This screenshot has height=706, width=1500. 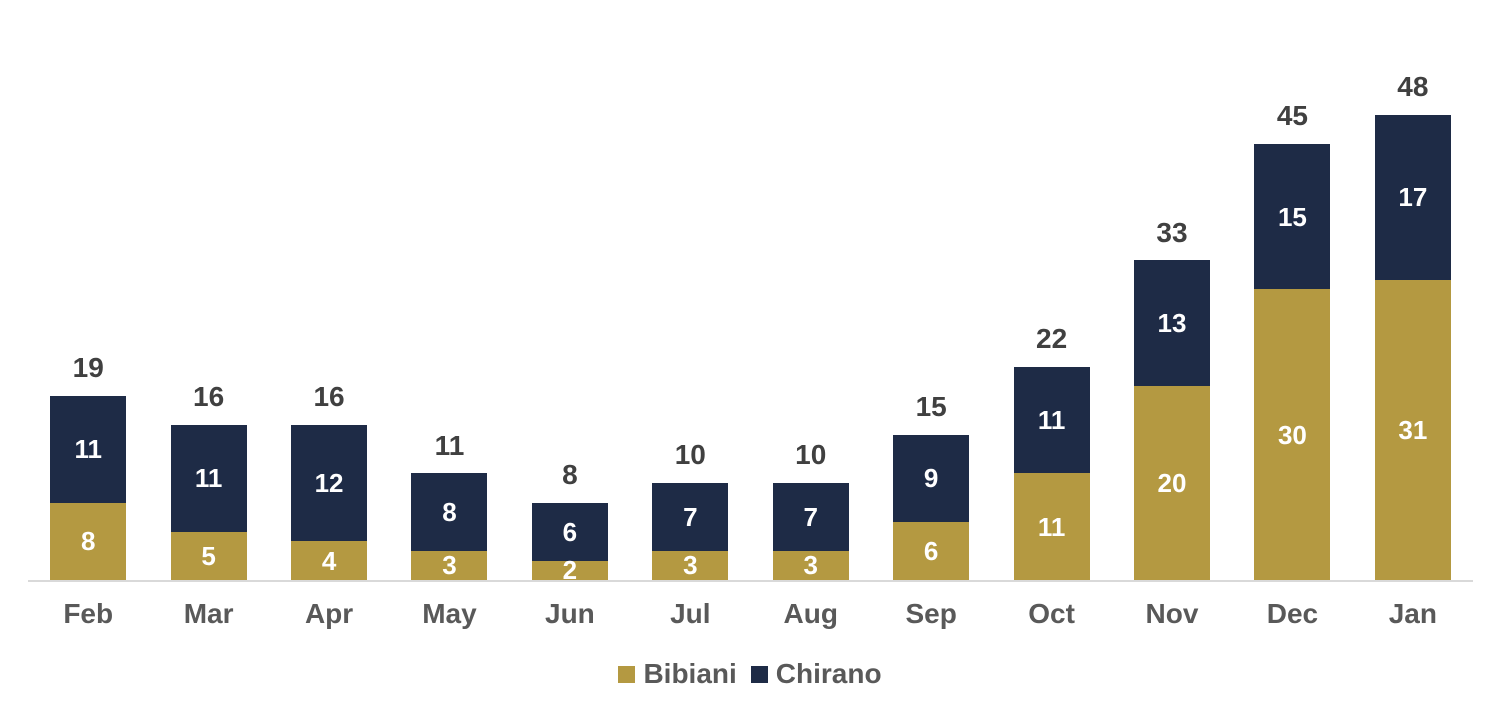 I want to click on total-label-dec: 45, so click(x=1292, y=116).